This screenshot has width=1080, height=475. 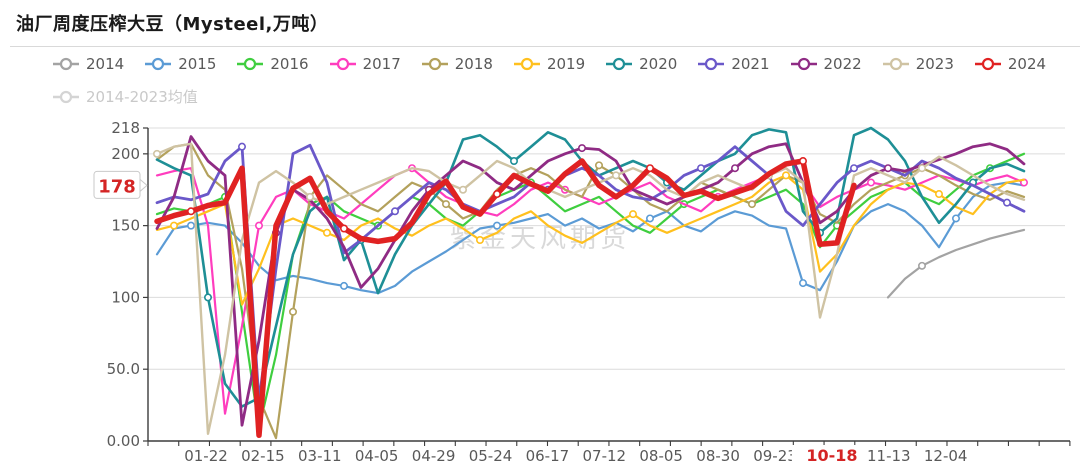 I want to click on legend-item-2015: 2015, so click(x=180, y=64).